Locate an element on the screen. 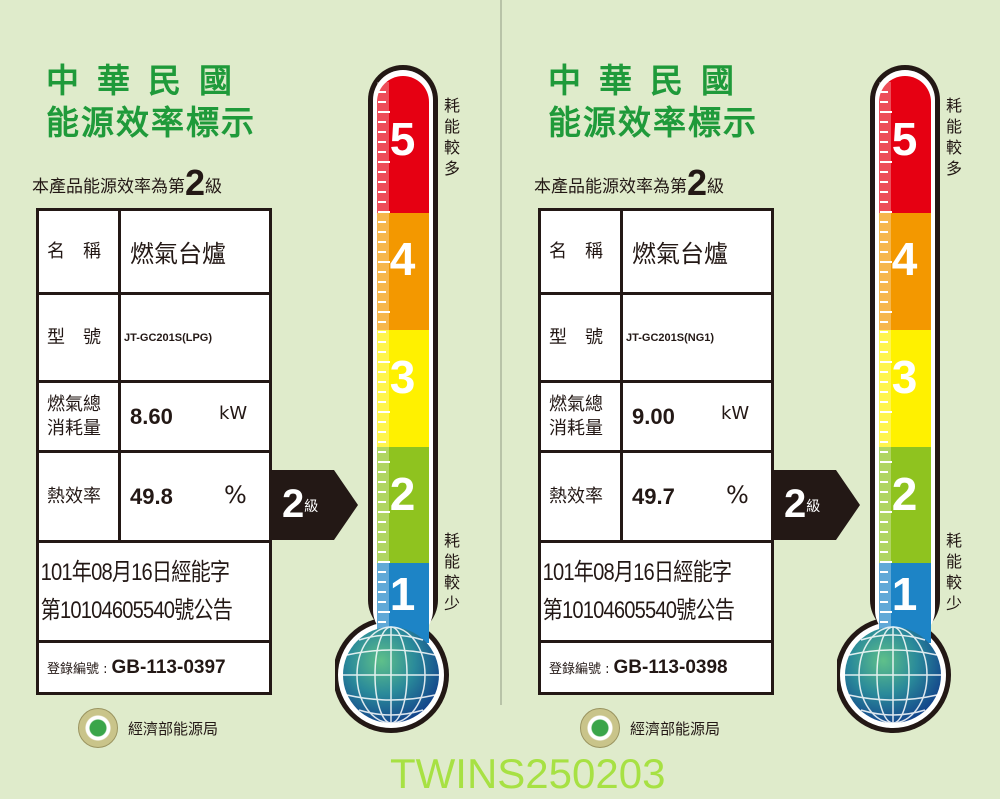 The height and width of the screenshot is (799, 1000). consumption-cell: 8.60 kW is located at coordinates (196, 416).